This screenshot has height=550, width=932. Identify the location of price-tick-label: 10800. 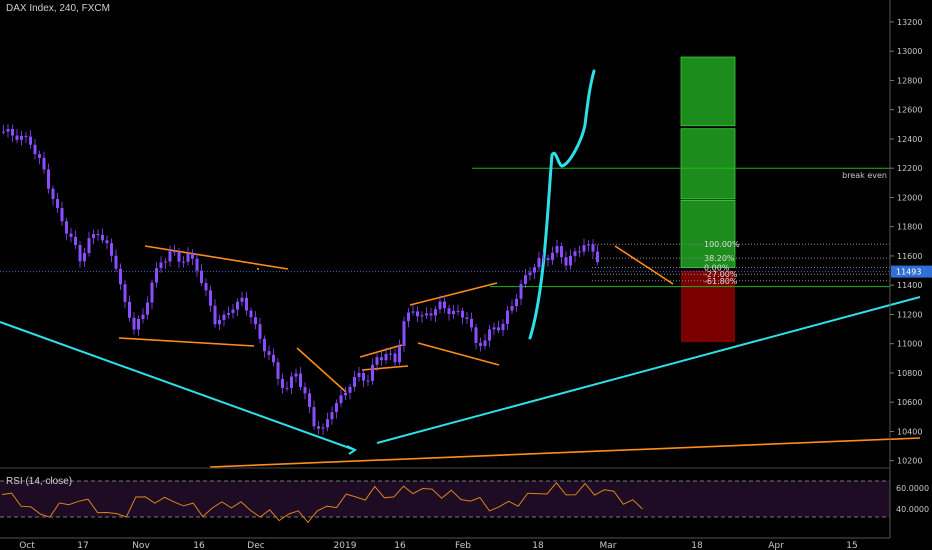
(909, 373).